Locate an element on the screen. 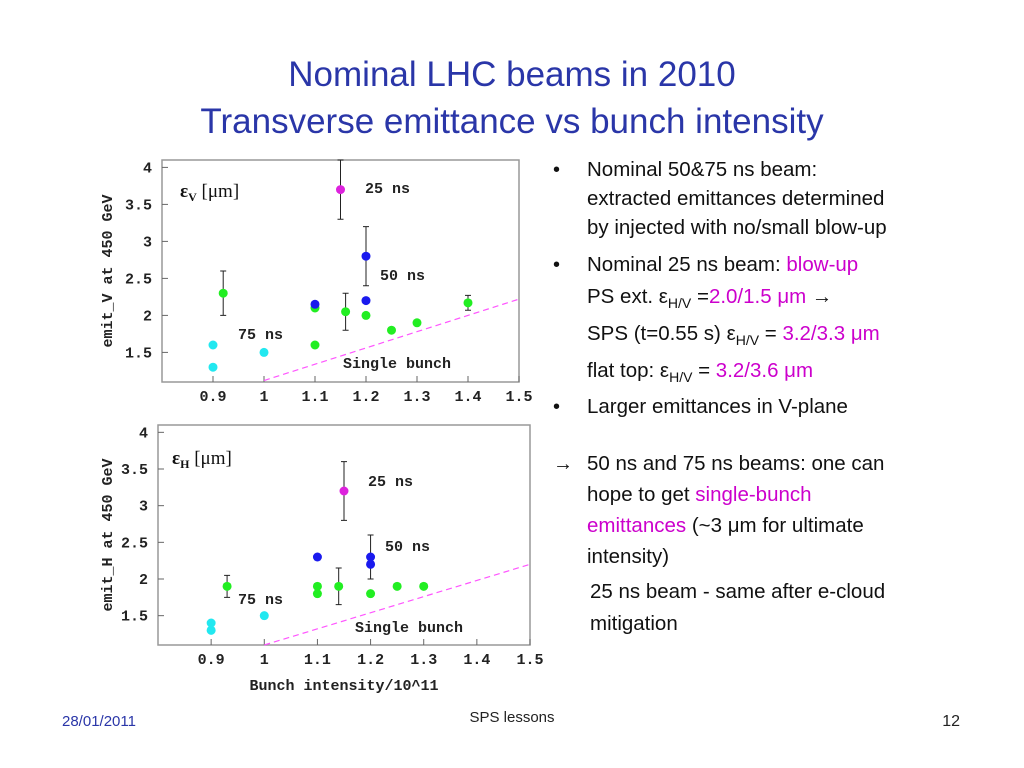 This screenshot has height=768, width=1024. text-line: Nominal 50&75 ns beam: is located at coordinates (702, 169).